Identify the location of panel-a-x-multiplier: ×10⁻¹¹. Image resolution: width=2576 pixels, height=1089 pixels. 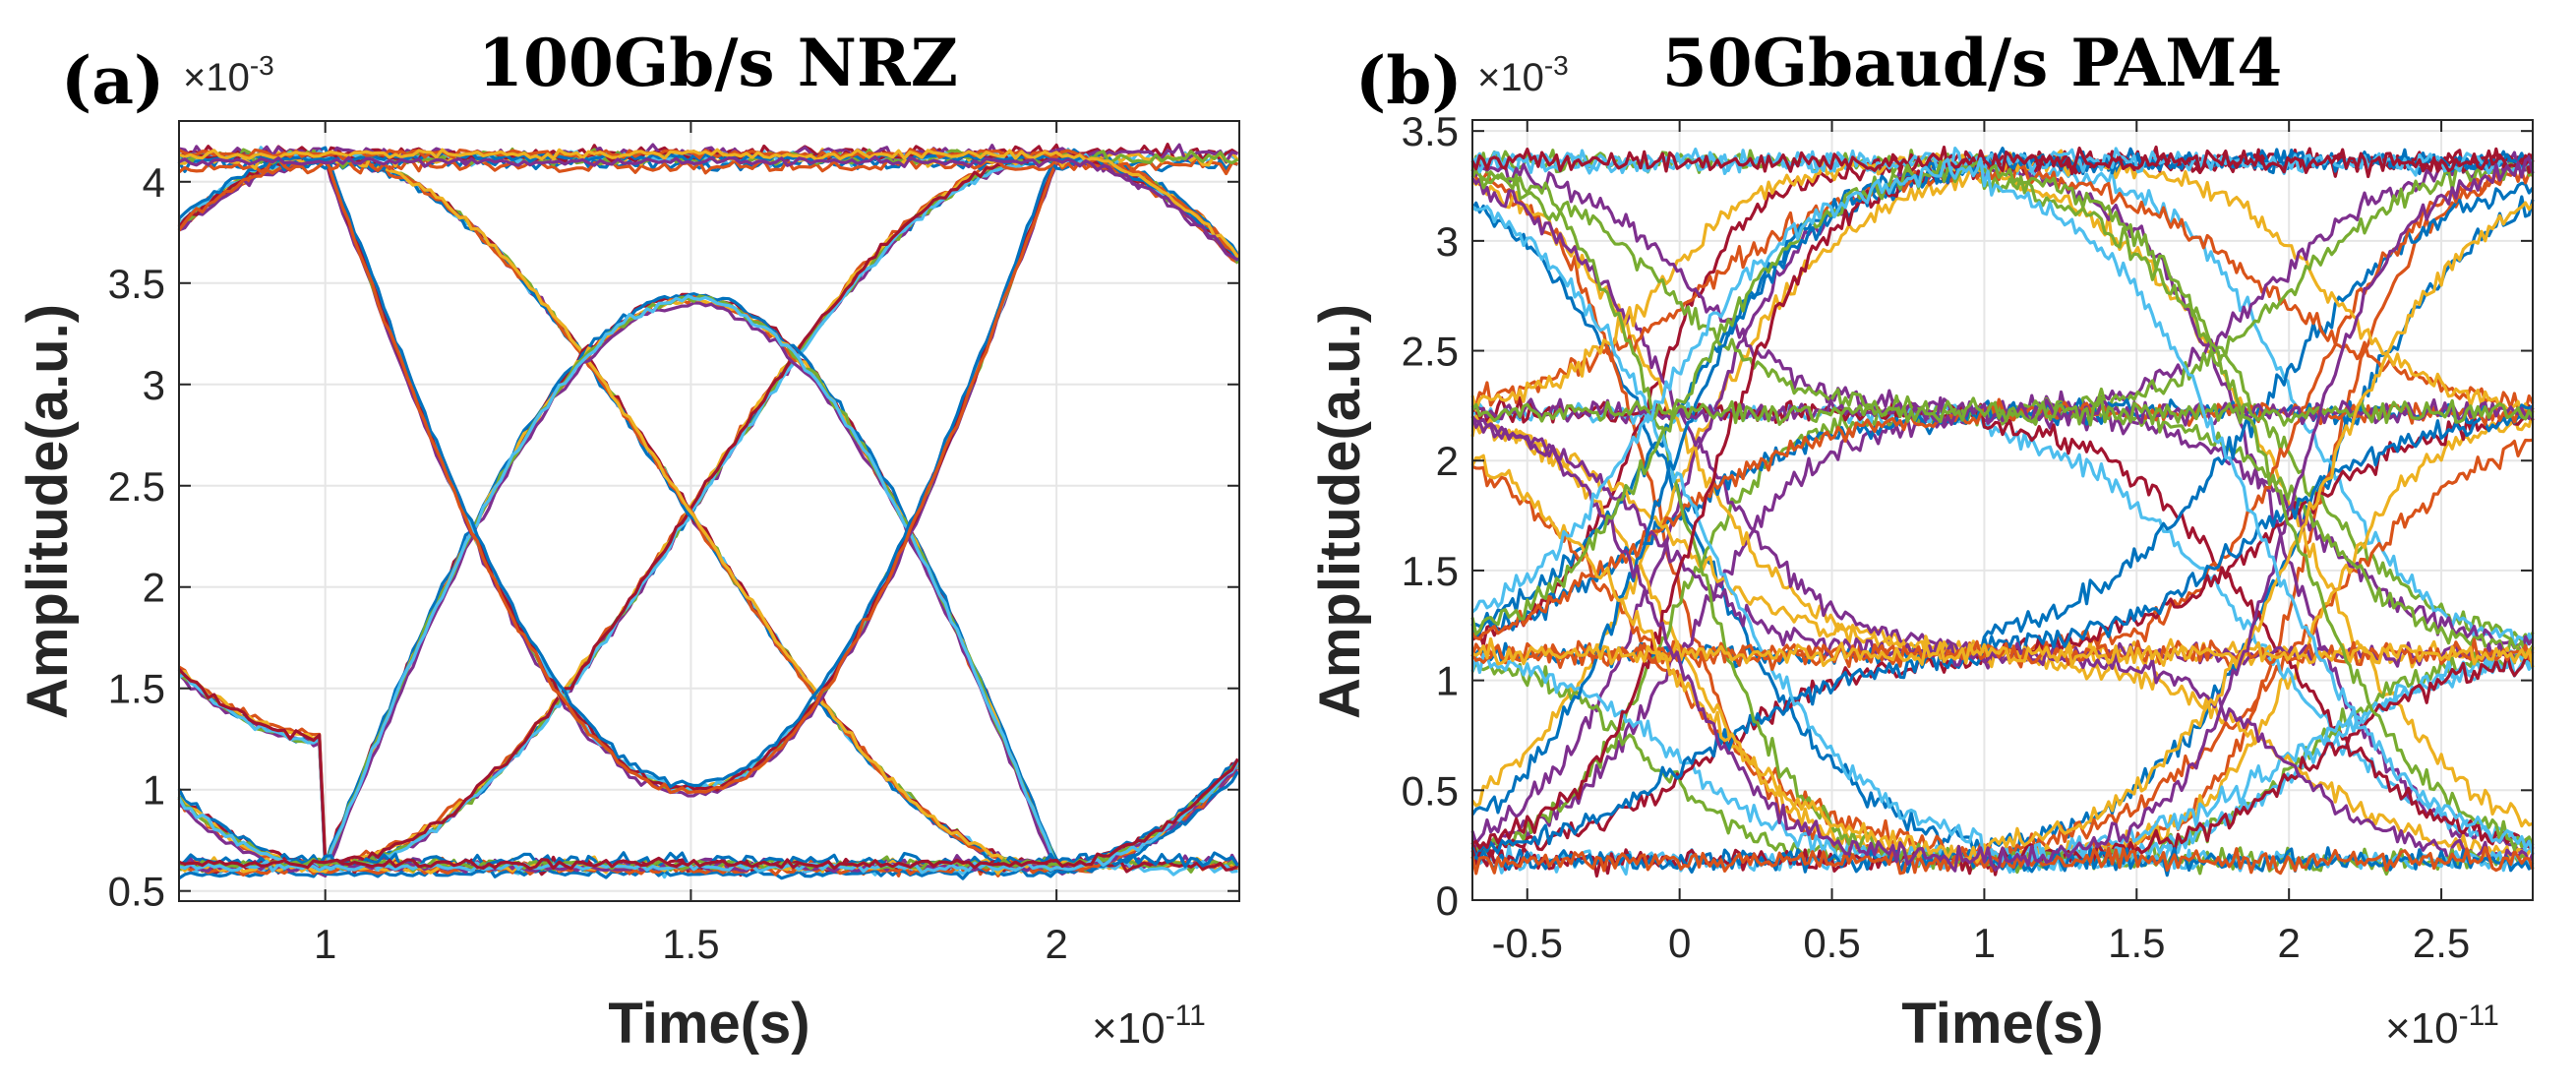
(1149, 1026).